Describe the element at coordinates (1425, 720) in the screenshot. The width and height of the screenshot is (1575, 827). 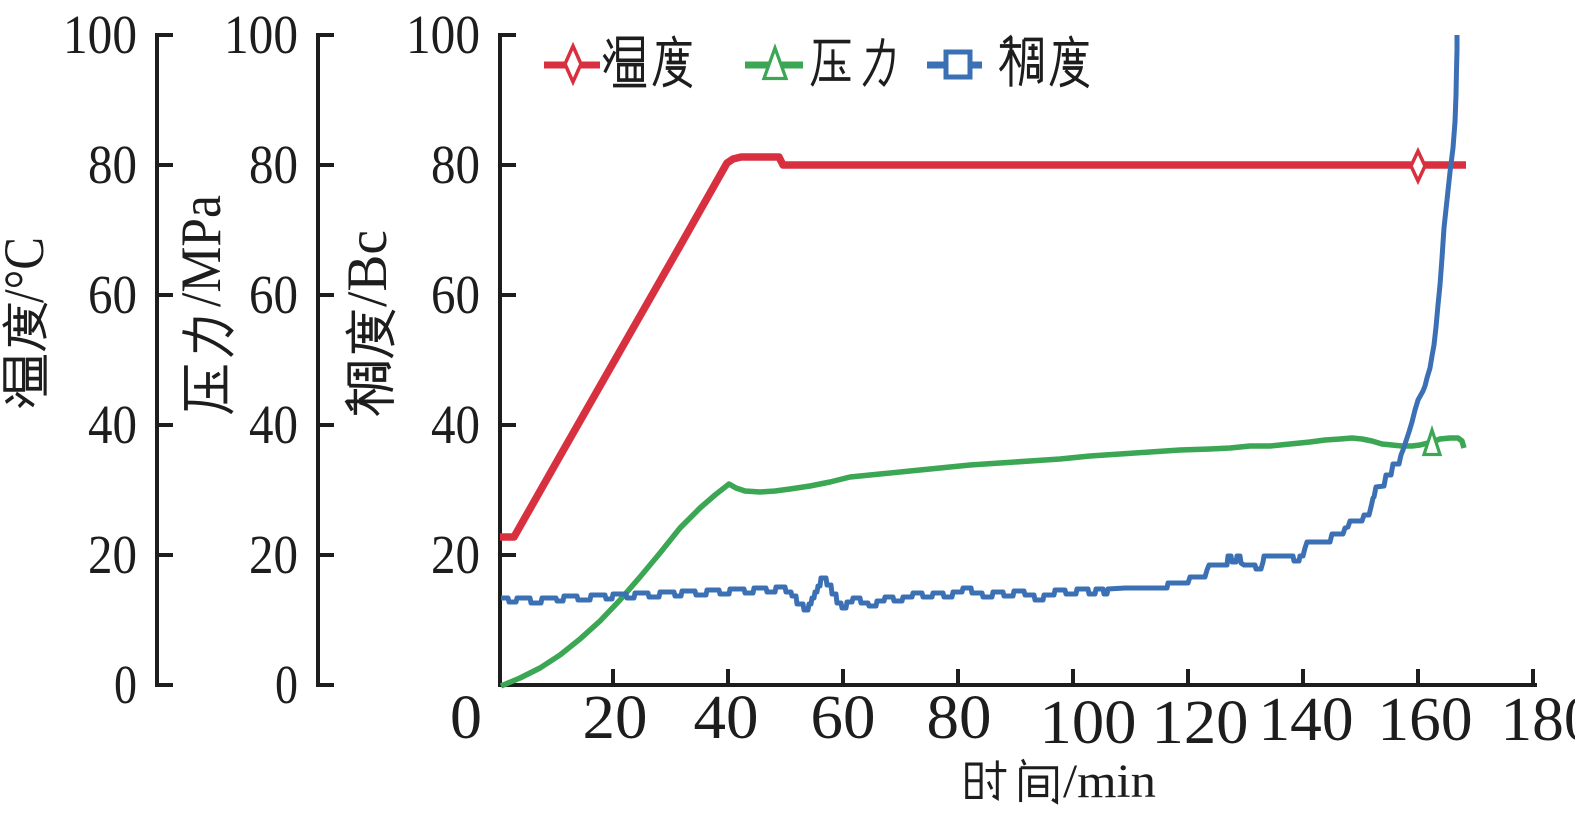
I see `svg-text: 160` at that location.